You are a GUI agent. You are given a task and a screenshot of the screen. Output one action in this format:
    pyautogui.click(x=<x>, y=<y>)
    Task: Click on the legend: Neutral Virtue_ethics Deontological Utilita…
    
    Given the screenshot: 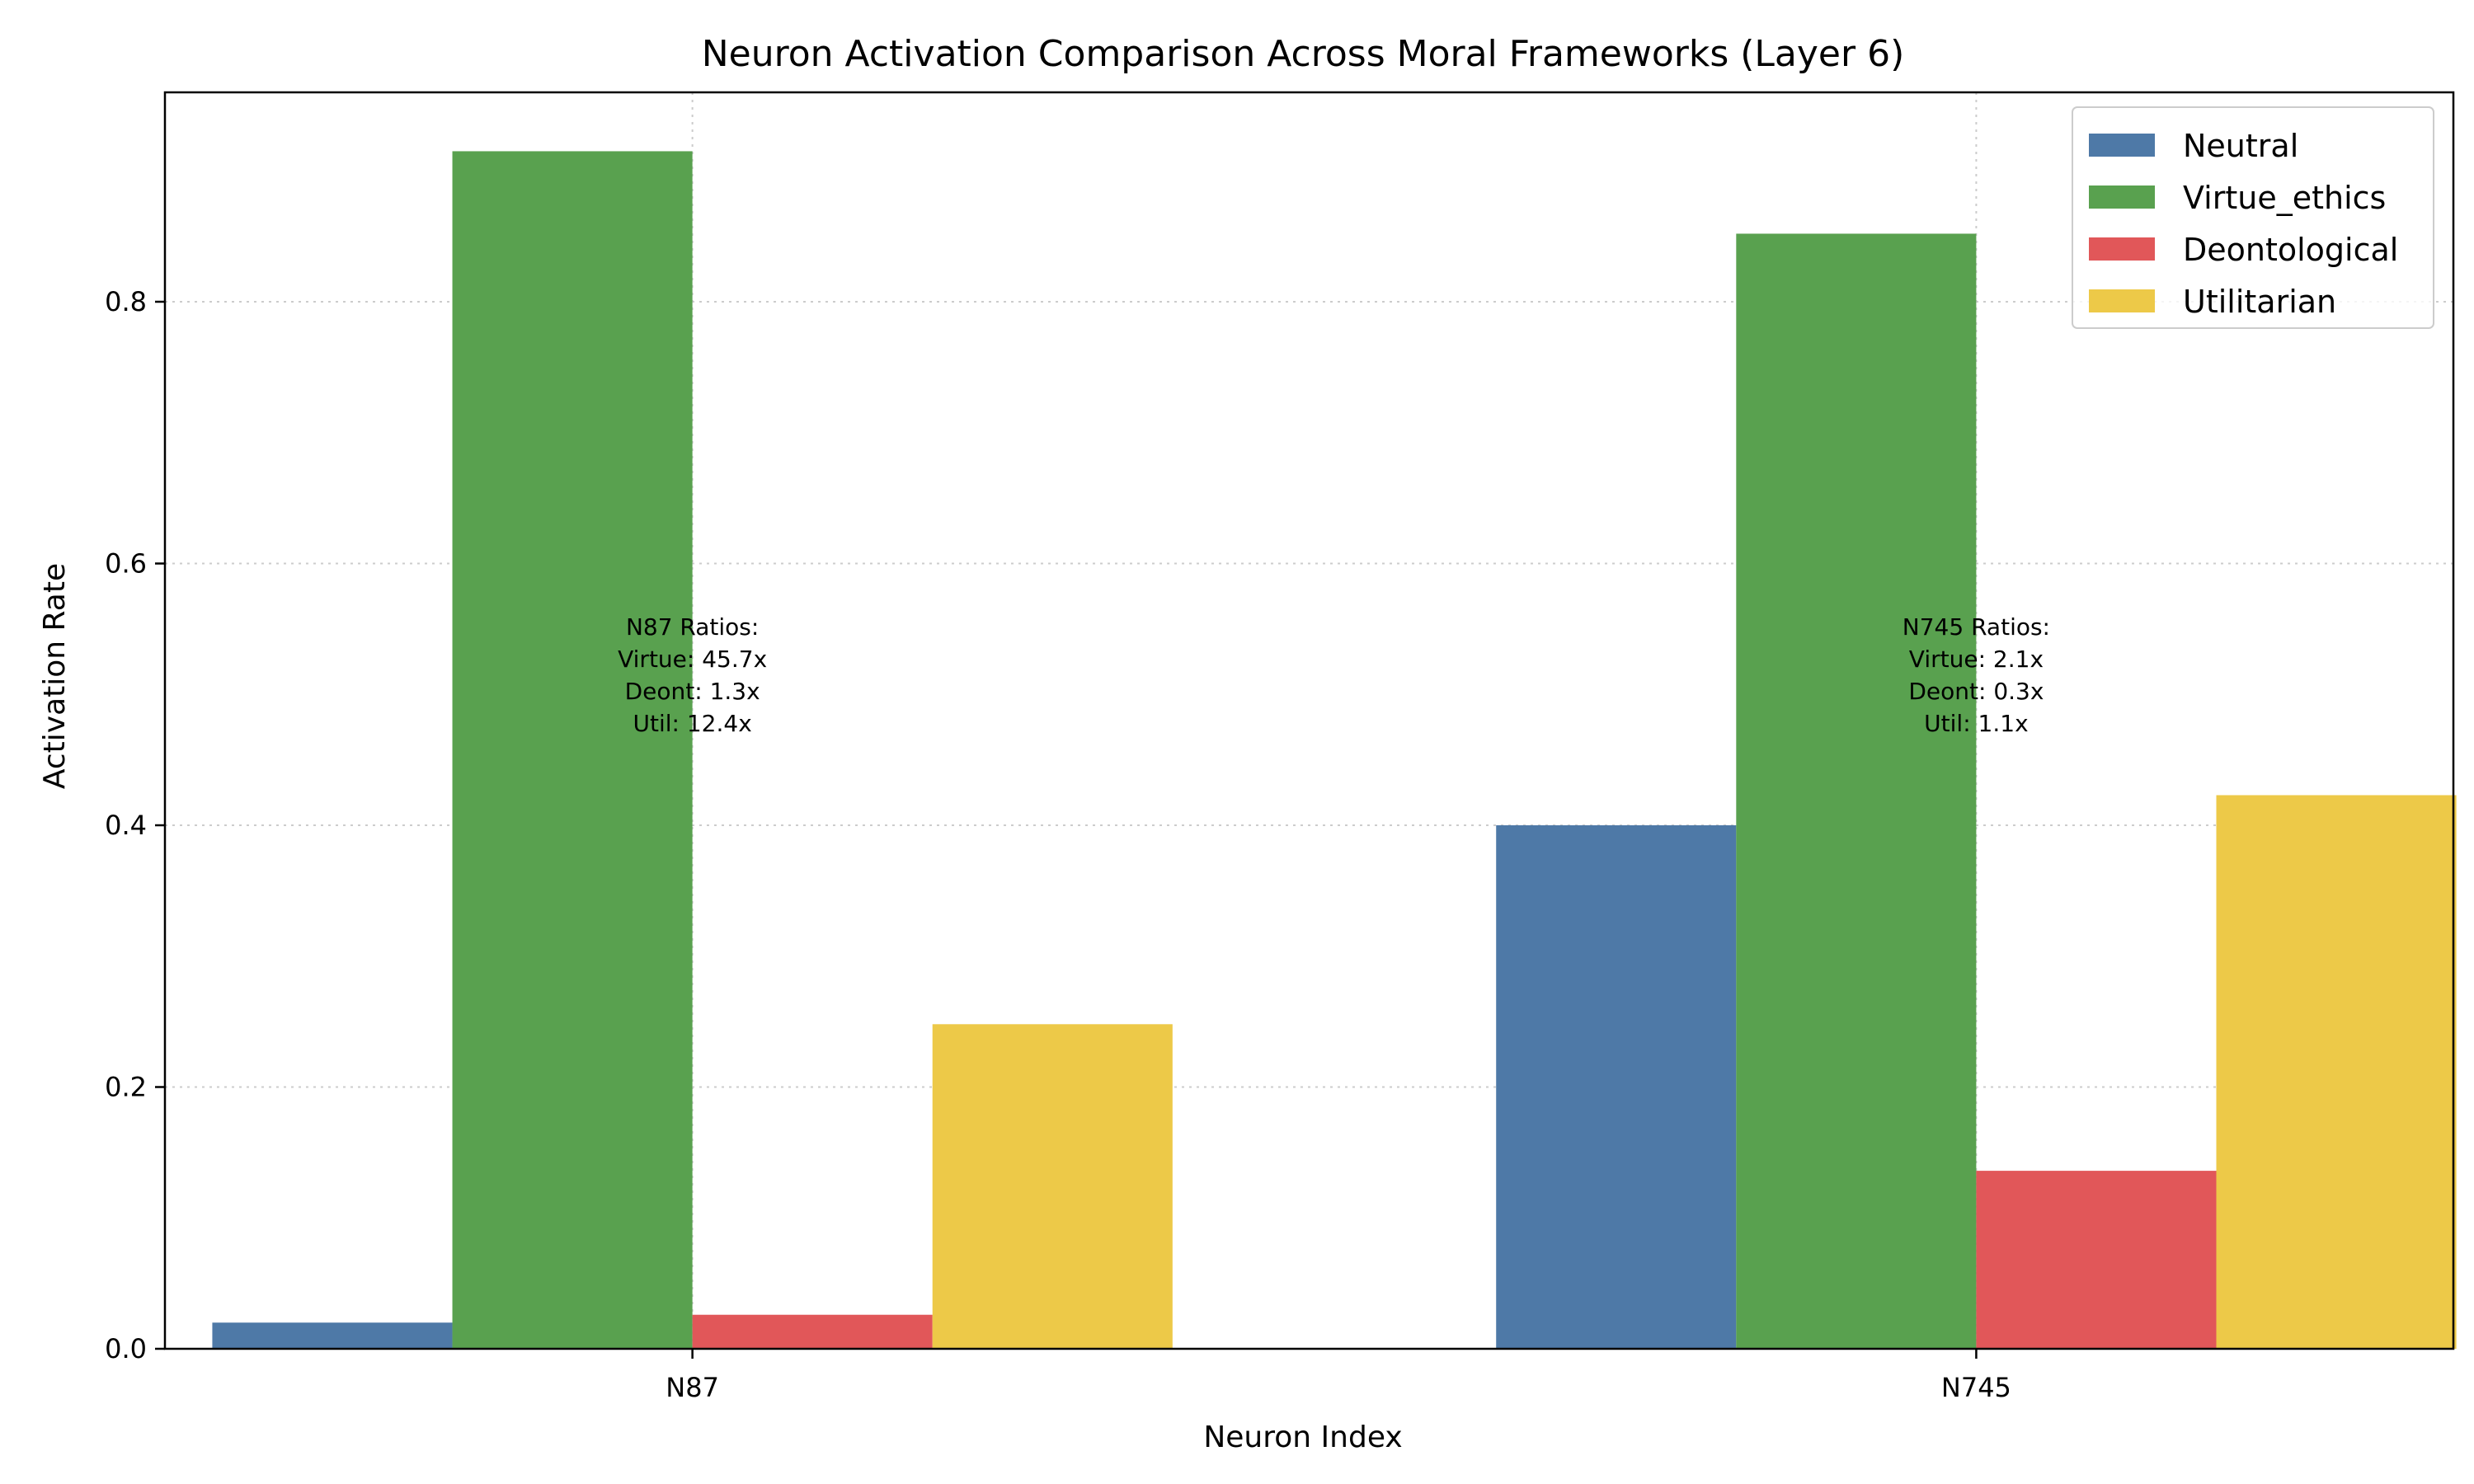 What is the action you would take?
    pyautogui.click(x=2253, y=217)
    